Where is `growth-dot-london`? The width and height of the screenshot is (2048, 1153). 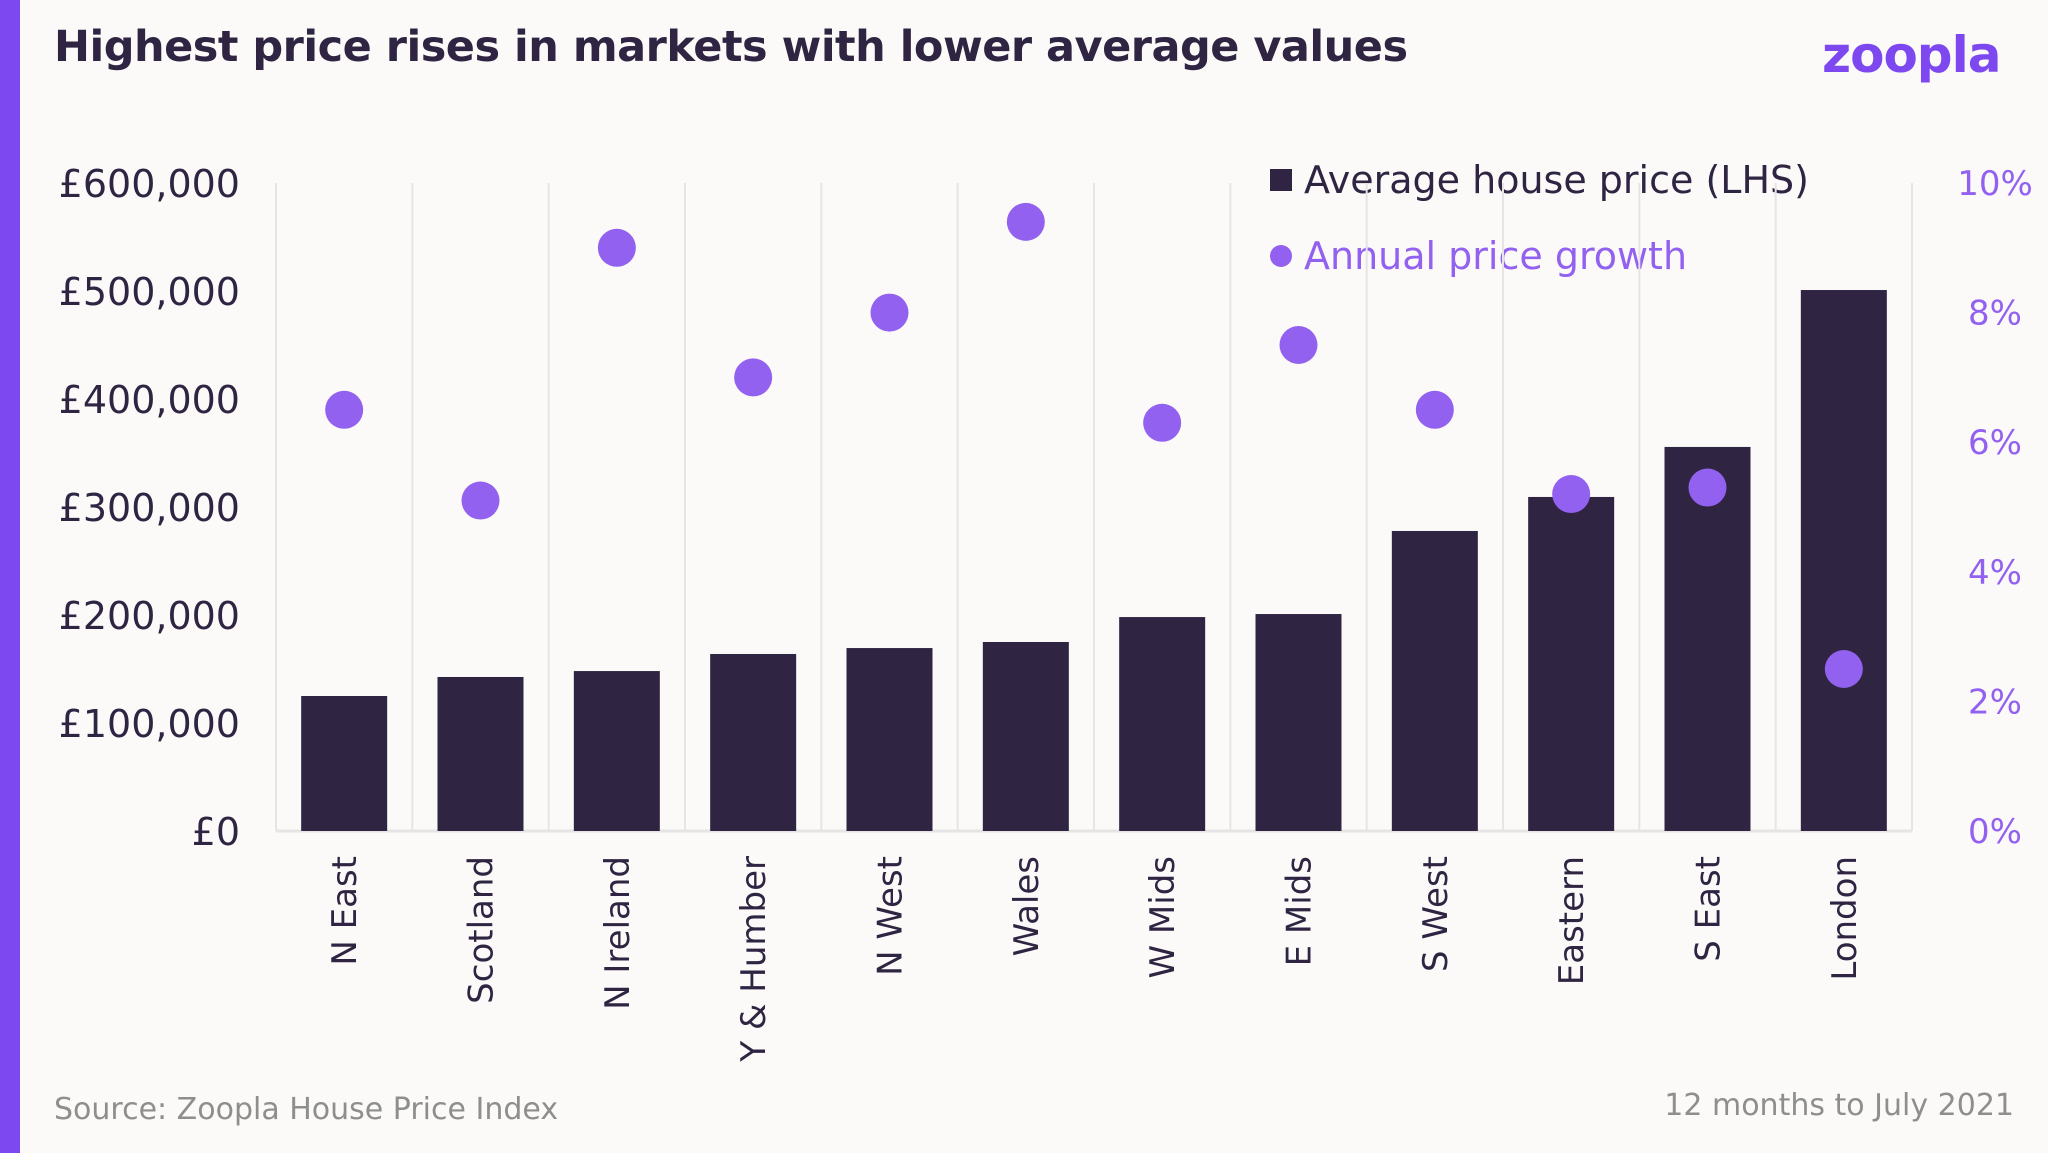 growth-dot-london is located at coordinates (1843, 669).